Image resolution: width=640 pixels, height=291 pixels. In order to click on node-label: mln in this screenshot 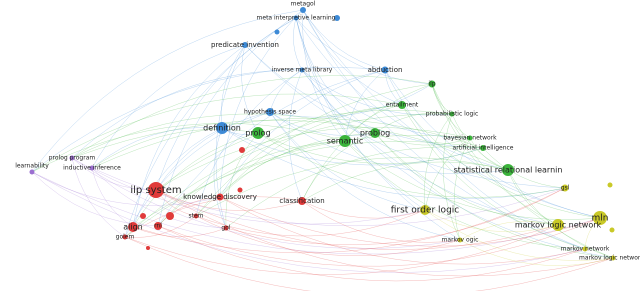, I will do `click(600, 219)`.